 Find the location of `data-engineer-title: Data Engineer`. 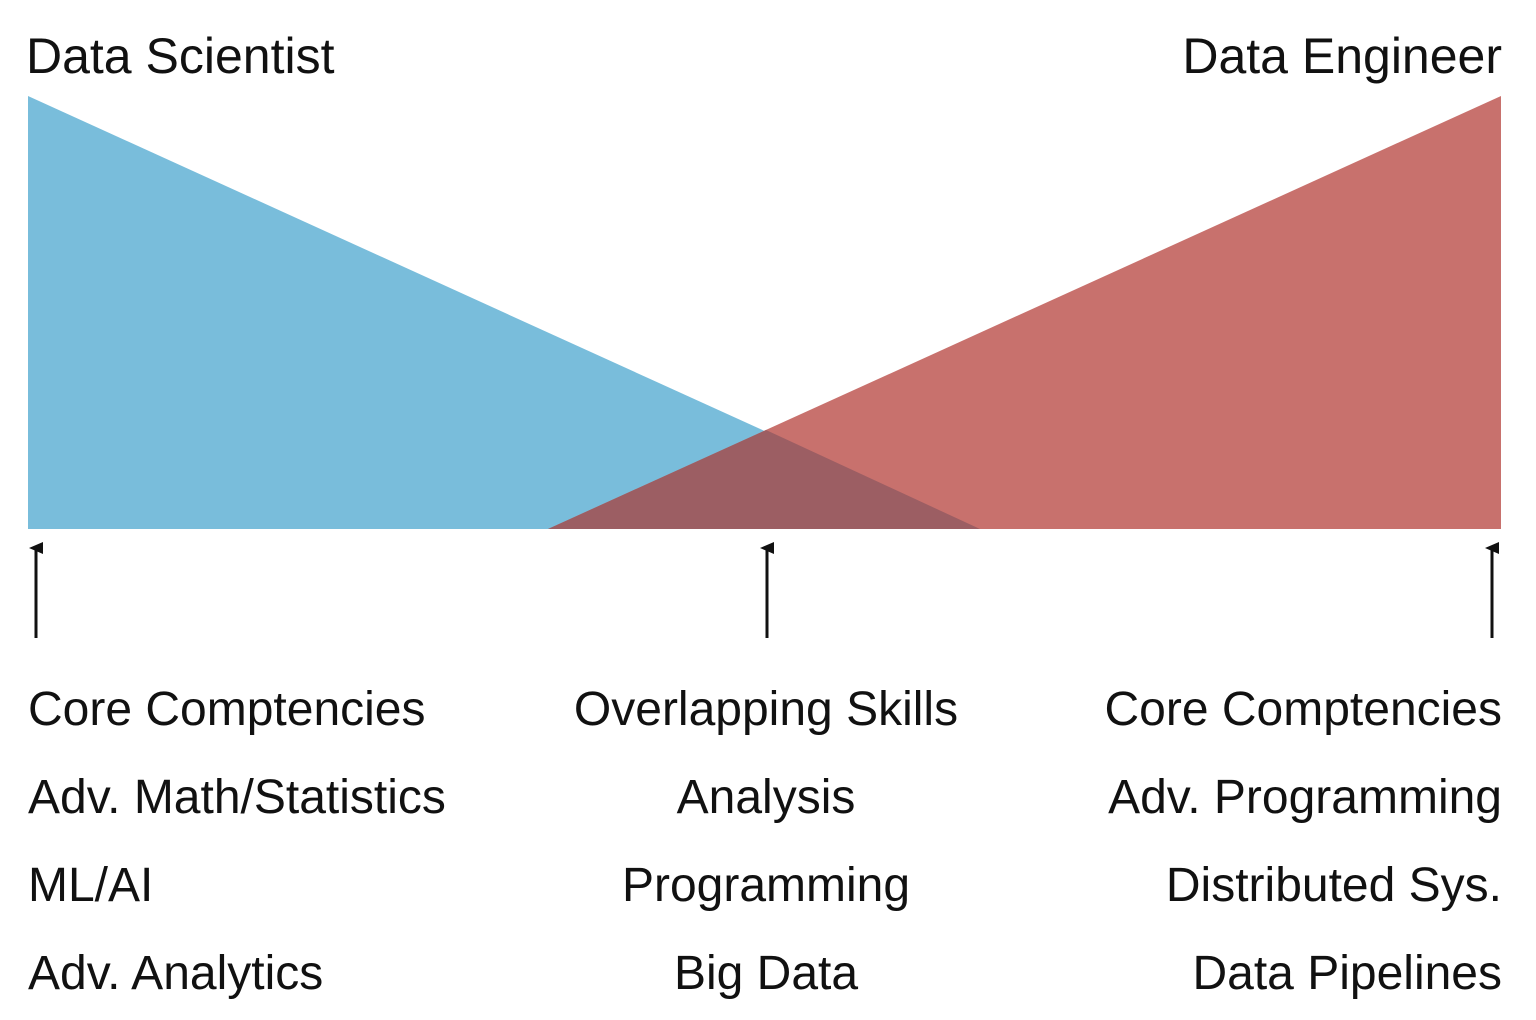

data-engineer-title: Data Engineer is located at coordinates (1342, 56).